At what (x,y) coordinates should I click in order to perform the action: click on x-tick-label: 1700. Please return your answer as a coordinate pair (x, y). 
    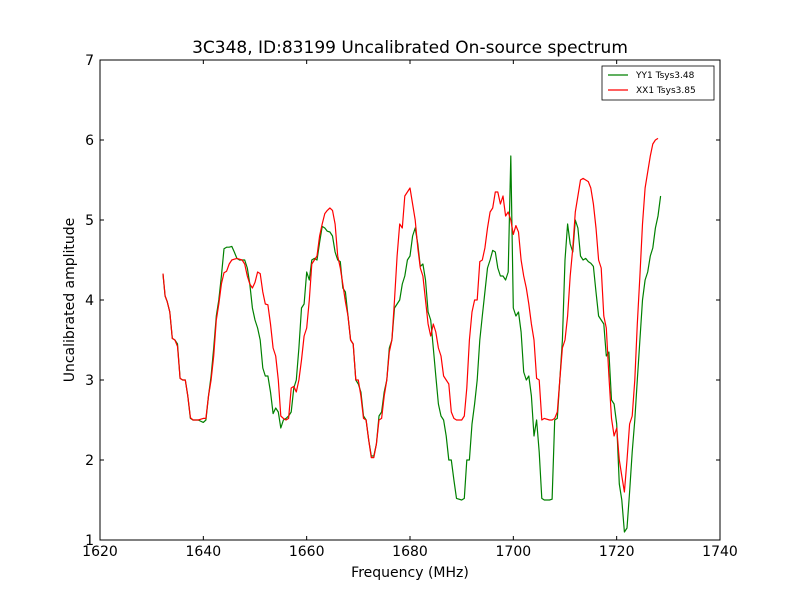
    Looking at the image, I should click on (514, 552).